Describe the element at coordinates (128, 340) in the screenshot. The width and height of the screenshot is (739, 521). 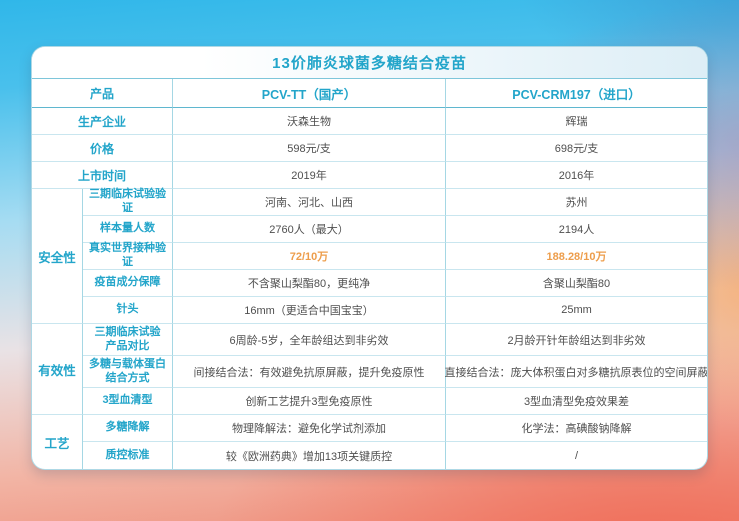
I see `row-label: 三期临床试验 产品对比` at that location.